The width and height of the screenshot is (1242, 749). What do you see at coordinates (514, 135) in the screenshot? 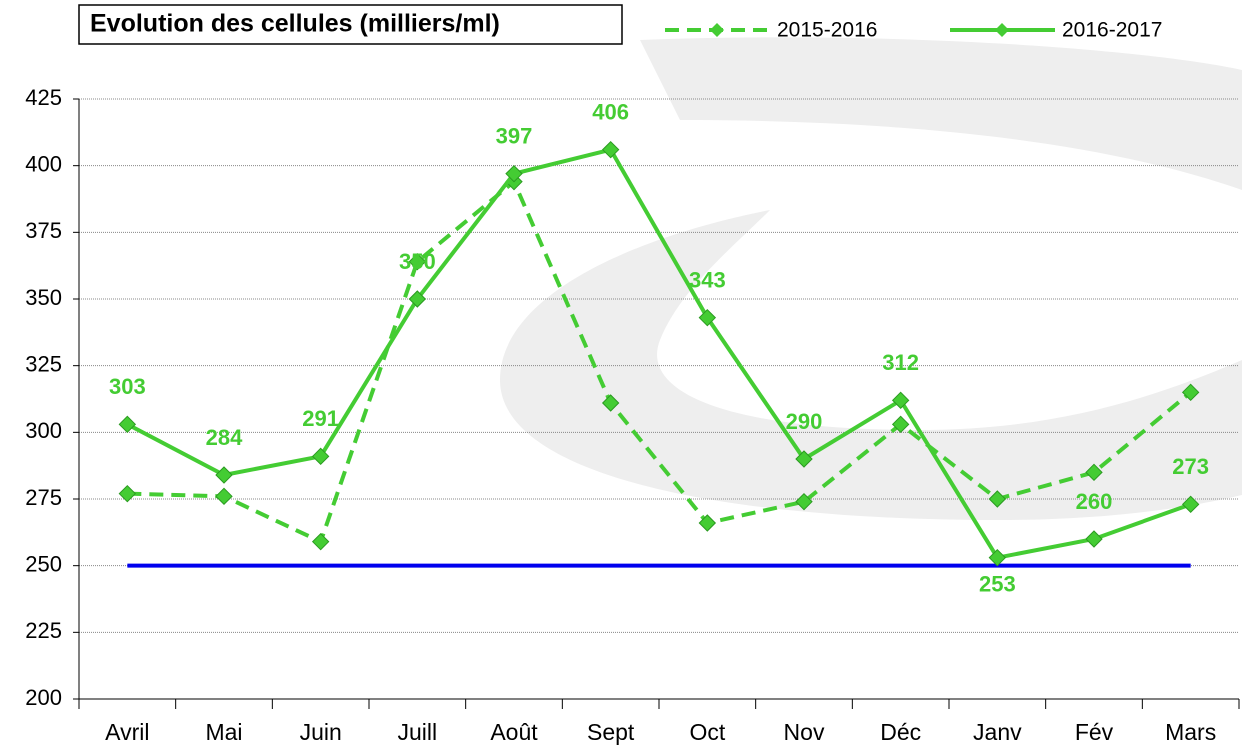
I see `data-label: 397` at bounding box center [514, 135].